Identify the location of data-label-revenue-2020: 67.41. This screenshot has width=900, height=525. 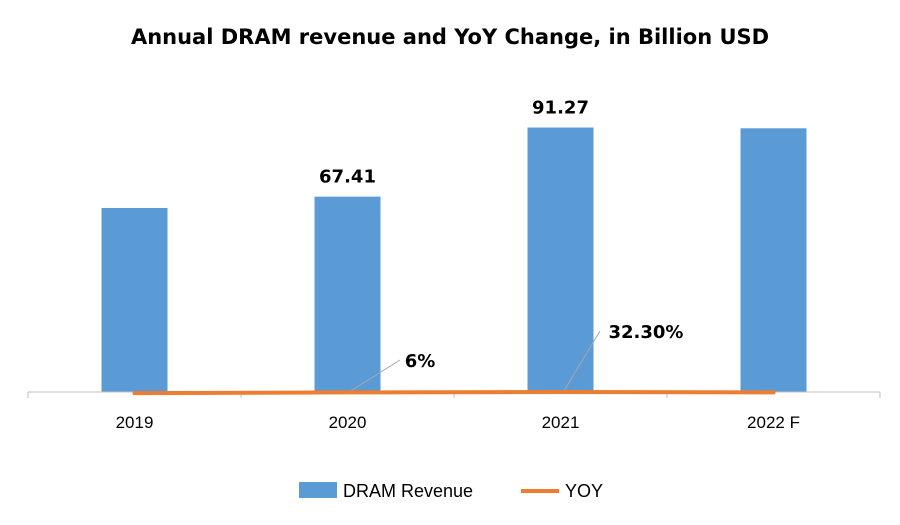
(347, 177).